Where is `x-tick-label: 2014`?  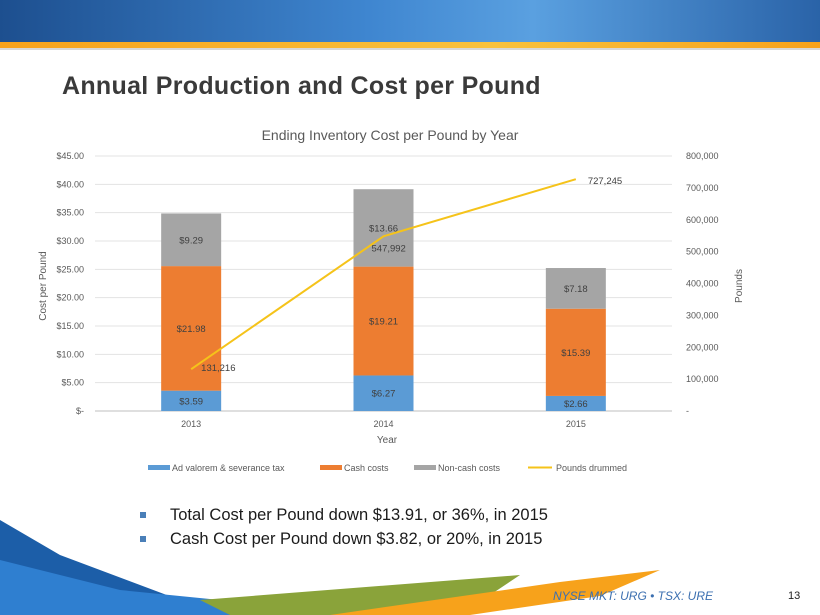 x-tick-label: 2014 is located at coordinates (383, 424).